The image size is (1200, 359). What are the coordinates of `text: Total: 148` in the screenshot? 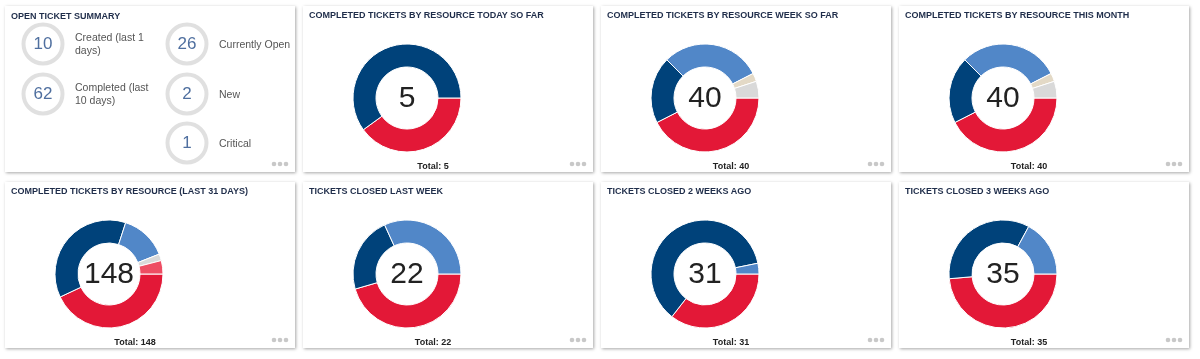 It's located at (135, 342).